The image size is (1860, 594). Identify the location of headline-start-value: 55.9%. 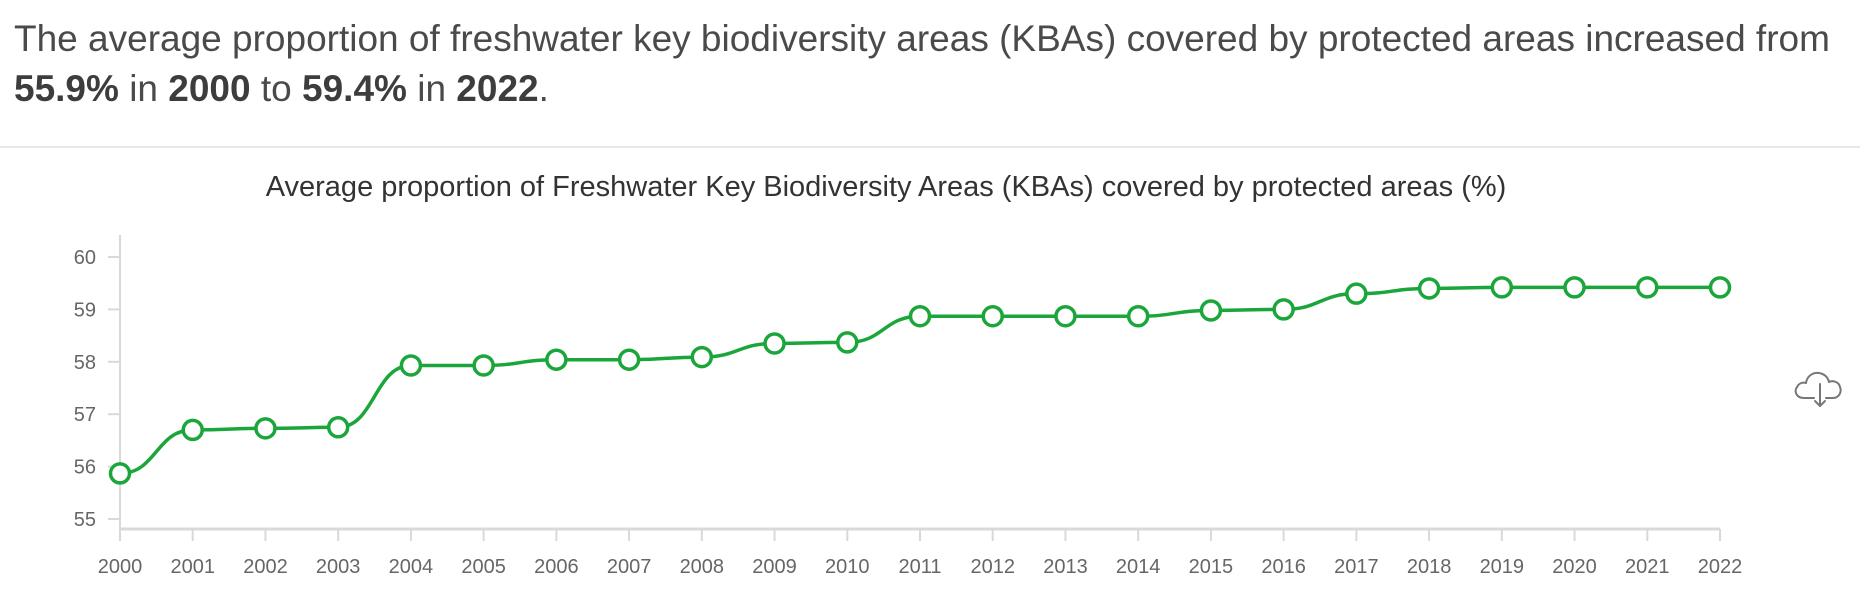
(66, 88).